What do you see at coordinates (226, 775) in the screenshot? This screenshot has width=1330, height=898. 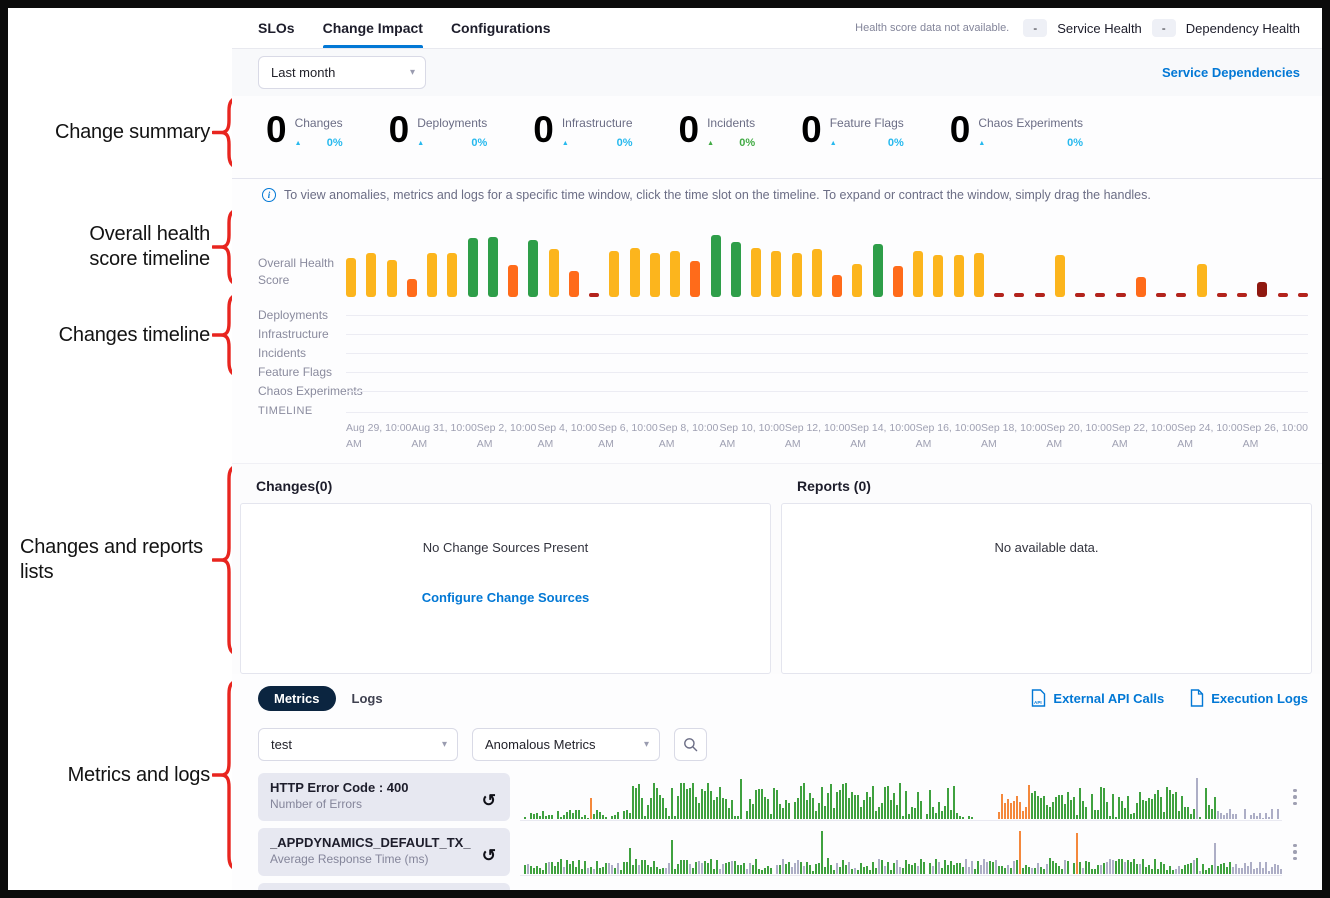 I see `annotation-brace` at bounding box center [226, 775].